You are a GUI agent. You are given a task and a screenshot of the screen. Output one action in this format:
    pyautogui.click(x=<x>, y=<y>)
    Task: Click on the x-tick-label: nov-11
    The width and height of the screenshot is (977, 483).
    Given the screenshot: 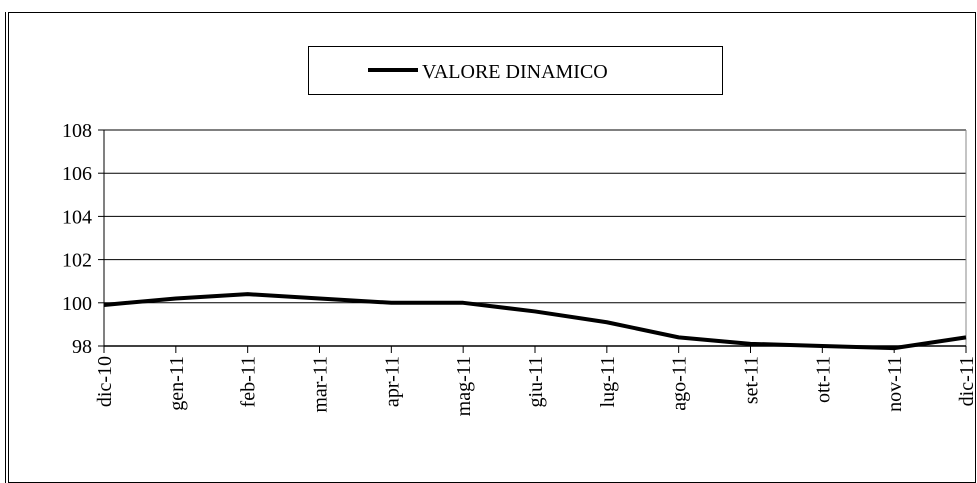 What is the action you would take?
    pyautogui.click(x=895, y=384)
    